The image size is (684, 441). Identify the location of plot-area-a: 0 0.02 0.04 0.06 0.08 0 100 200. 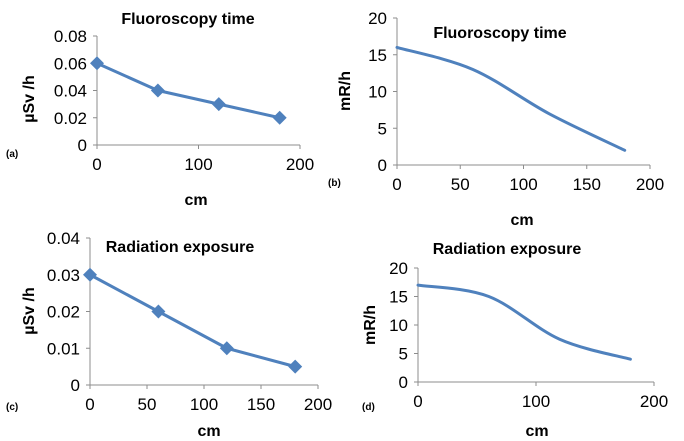
(184, 100).